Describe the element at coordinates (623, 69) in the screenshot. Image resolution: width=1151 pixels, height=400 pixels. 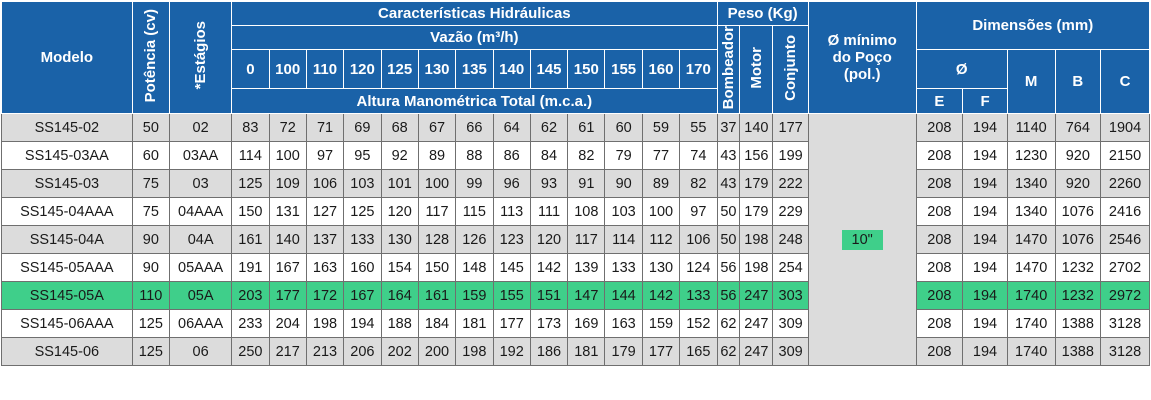
I see `flow-header-cell: 155` at that location.